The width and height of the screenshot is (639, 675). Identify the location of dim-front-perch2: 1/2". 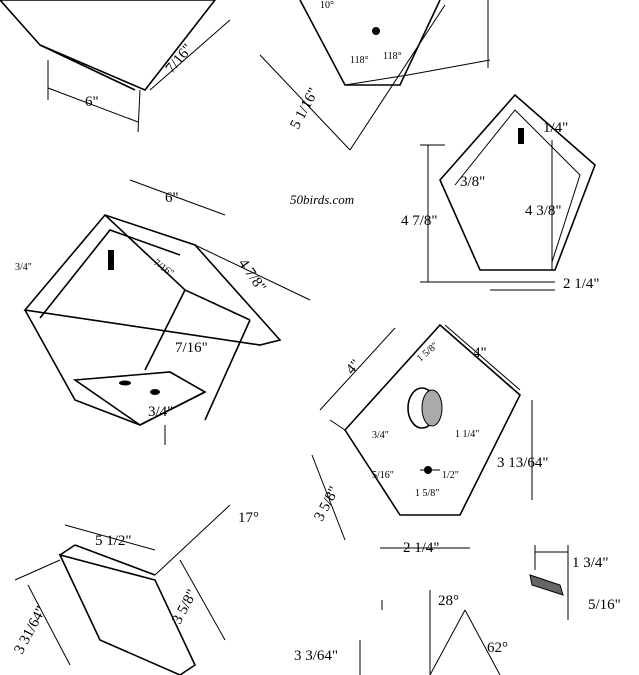
(450, 475).